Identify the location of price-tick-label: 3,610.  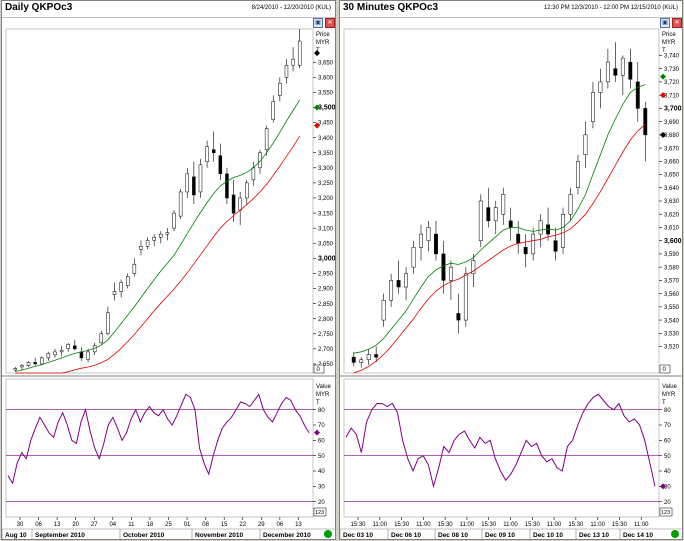
(672, 229).